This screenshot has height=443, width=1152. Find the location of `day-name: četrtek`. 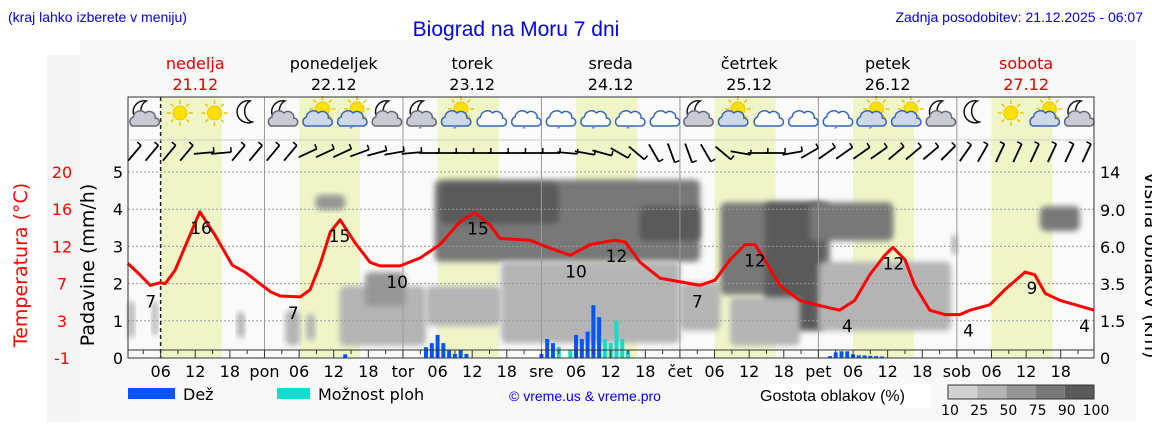

day-name: četrtek is located at coordinates (750, 63).